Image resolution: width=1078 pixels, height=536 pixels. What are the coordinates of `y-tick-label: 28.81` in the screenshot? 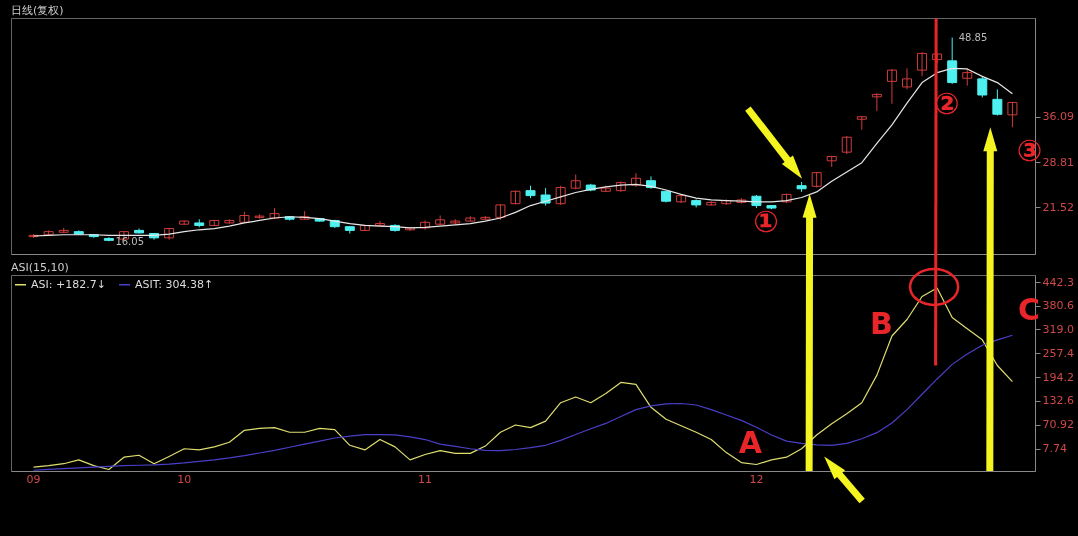 It's located at (1058, 162).